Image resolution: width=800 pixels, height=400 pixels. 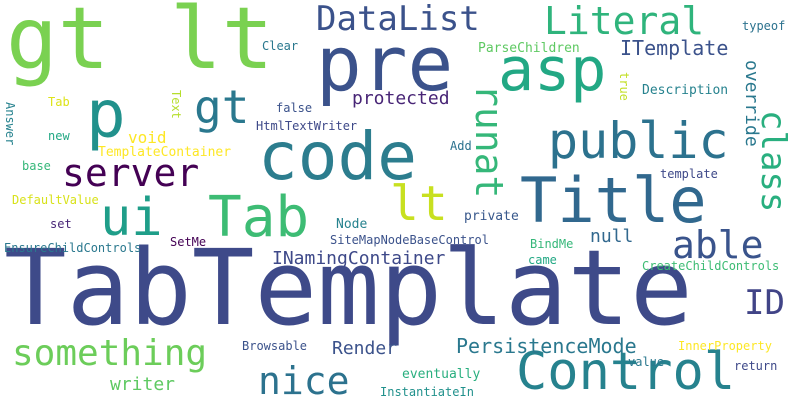 What do you see at coordinates (398, 19) in the screenshot?
I see `word-datalist: DataList` at bounding box center [398, 19].